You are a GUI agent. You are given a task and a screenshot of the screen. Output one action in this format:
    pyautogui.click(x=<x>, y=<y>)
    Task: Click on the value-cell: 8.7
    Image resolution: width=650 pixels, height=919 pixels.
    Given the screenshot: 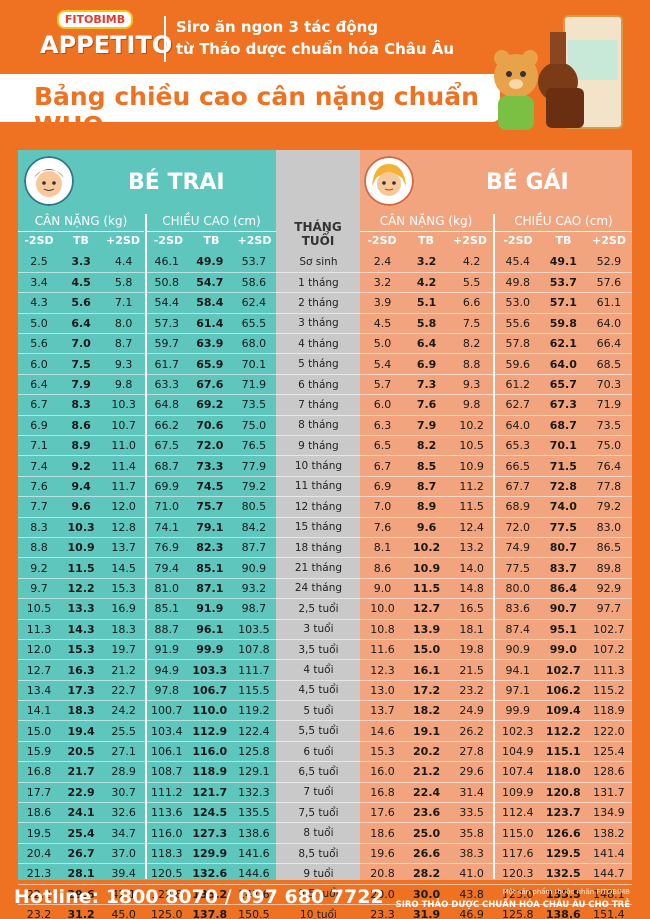 What is the action you would take?
    pyautogui.click(x=426, y=487)
    